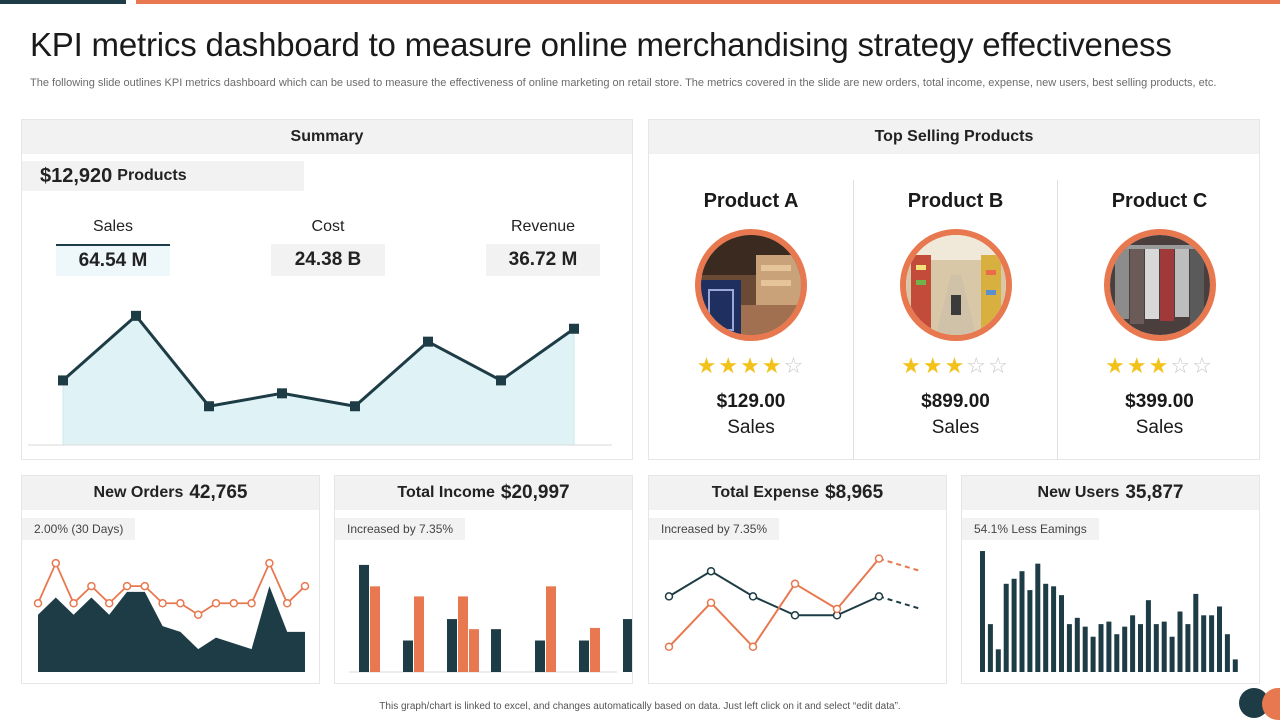  I want to click on metric-sales-label: Sales, so click(113, 226).